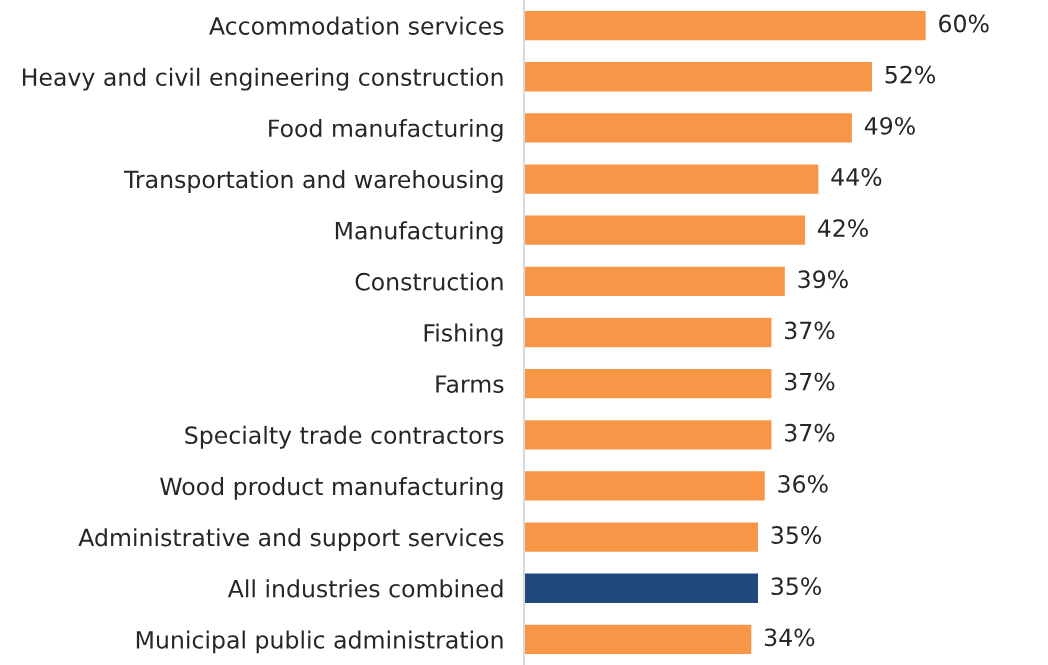 This screenshot has width=1048, height=665. I want to click on y-tick-label: Specialty trade contractors, so click(344, 437).